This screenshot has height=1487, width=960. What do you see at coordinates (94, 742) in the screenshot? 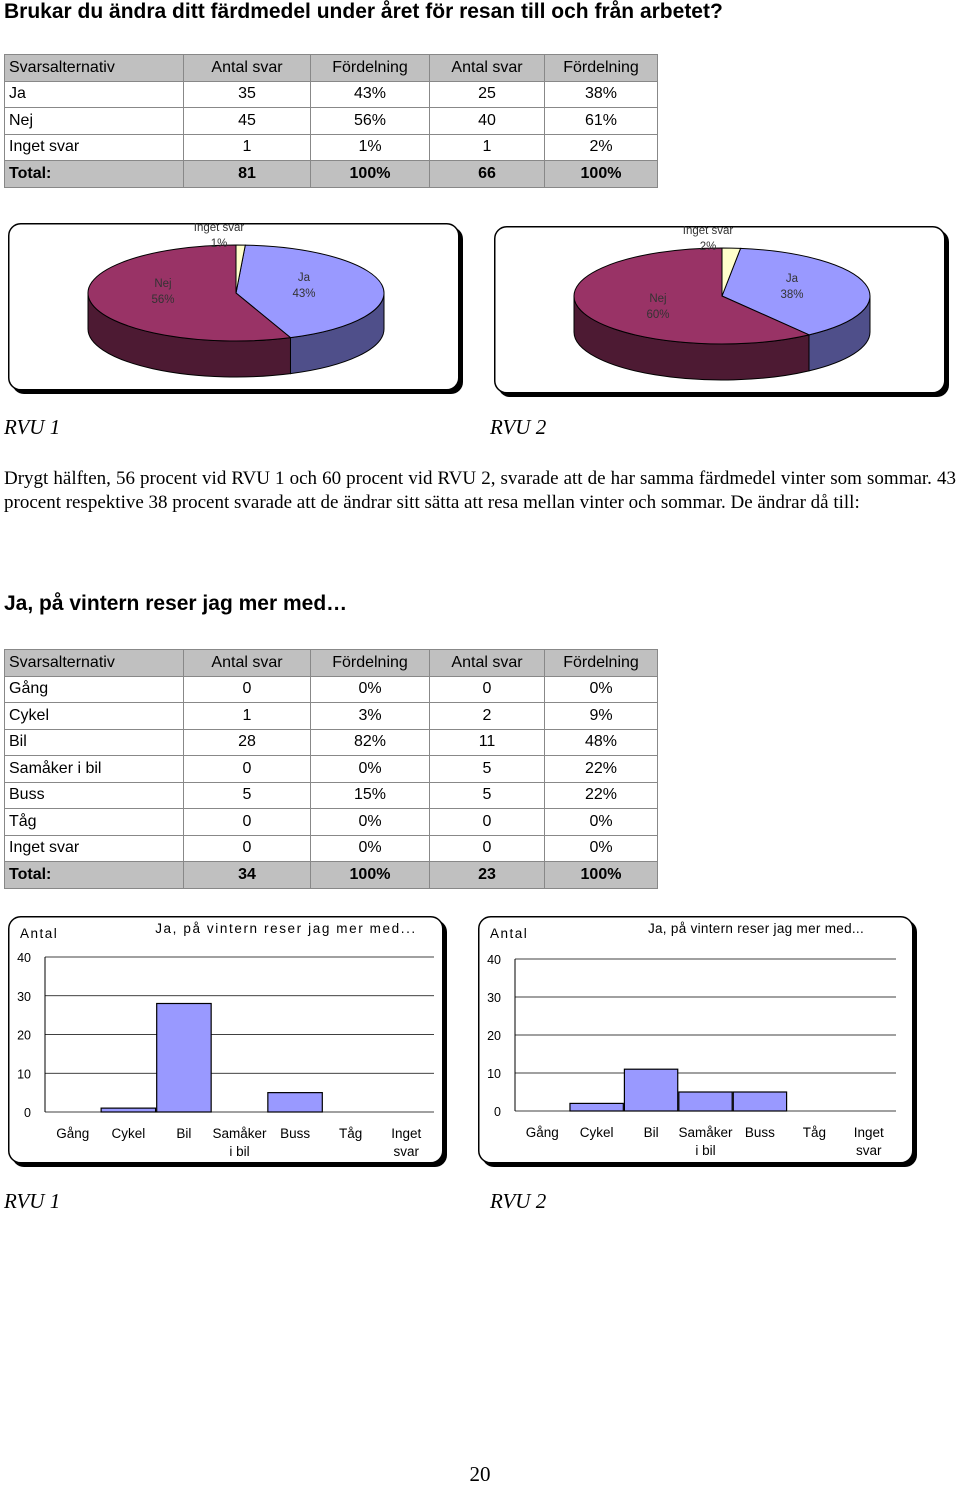
I see `table-cell: Bil` at bounding box center [94, 742].